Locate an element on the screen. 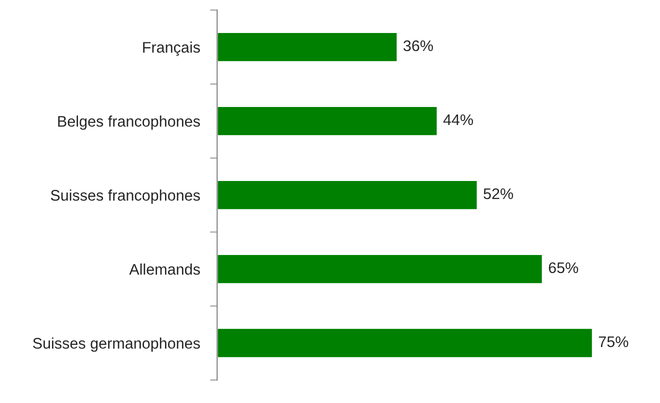 The width and height of the screenshot is (660, 403). y-tick-label: Suisses germanophones is located at coordinates (116, 345).